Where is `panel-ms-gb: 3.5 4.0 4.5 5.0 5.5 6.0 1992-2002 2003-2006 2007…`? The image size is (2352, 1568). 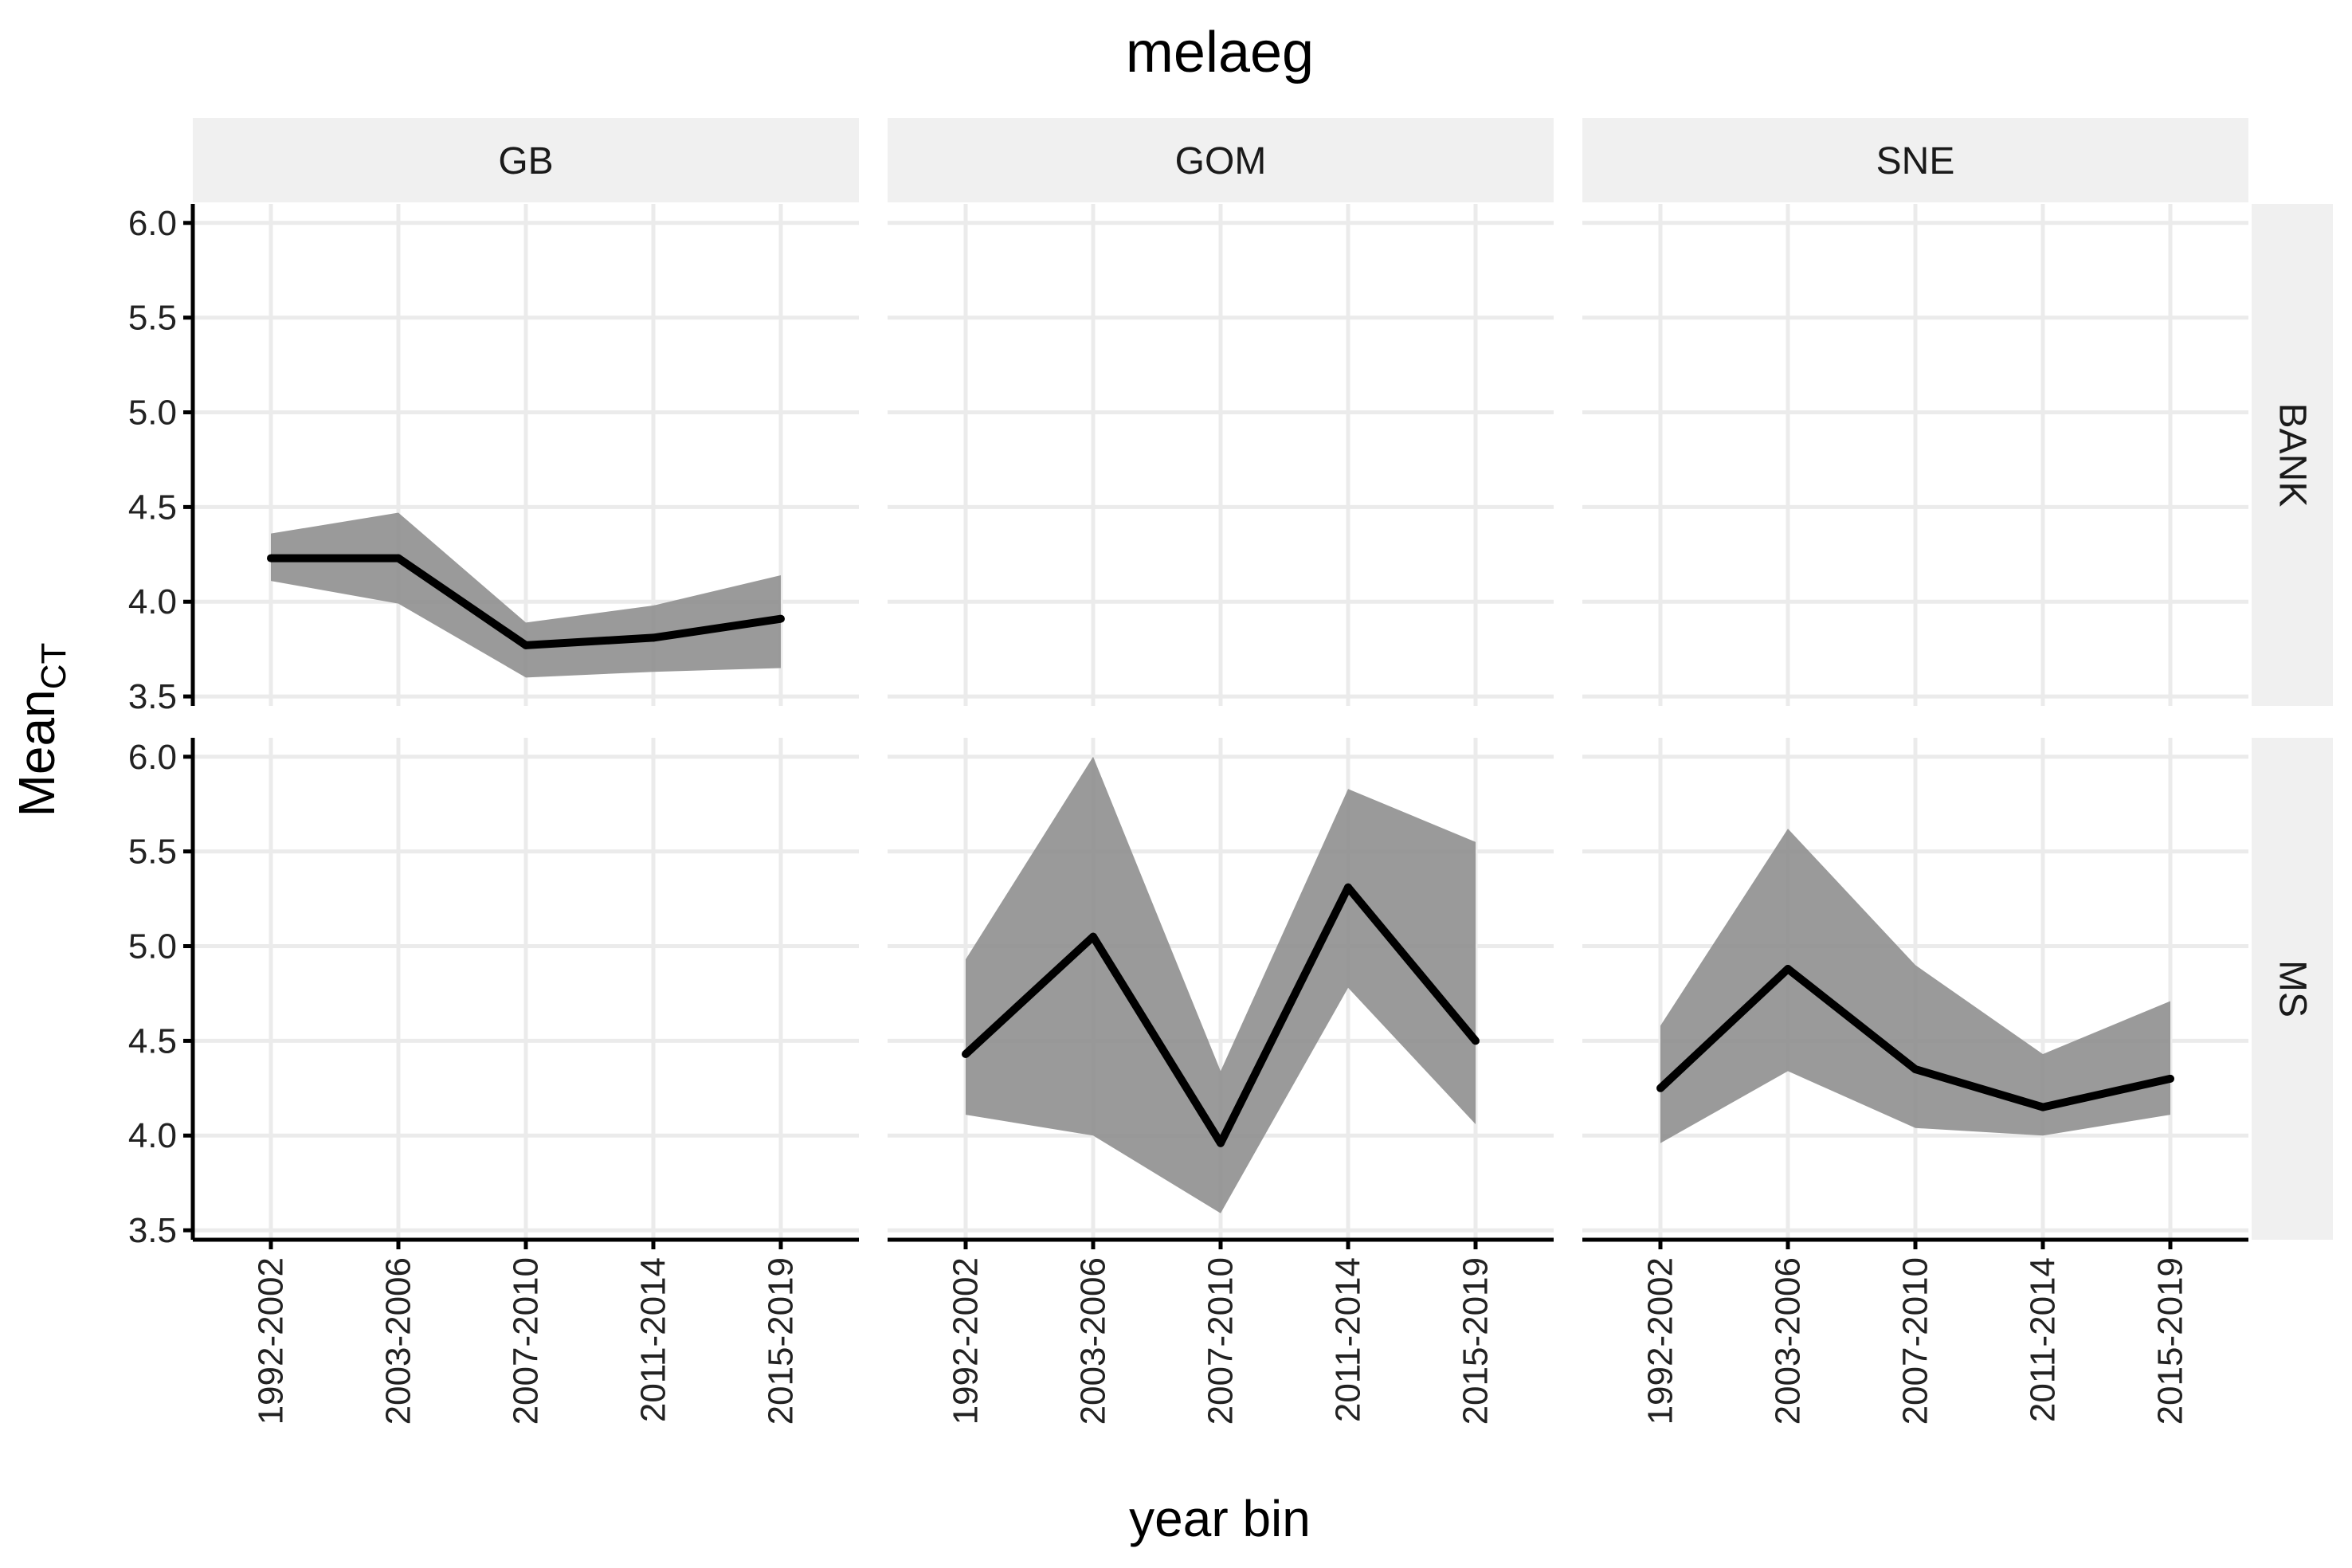 panel-ms-gb: 3.5 4.0 4.5 5.0 5.5 6.0 1992-2002 2003-2006 2007… is located at coordinates (493, 1081).